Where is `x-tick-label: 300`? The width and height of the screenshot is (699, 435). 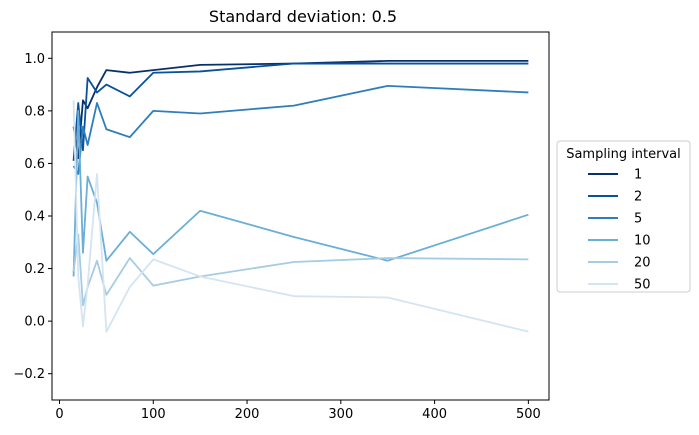
x-tick-label: 300 is located at coordinates (340, 414).